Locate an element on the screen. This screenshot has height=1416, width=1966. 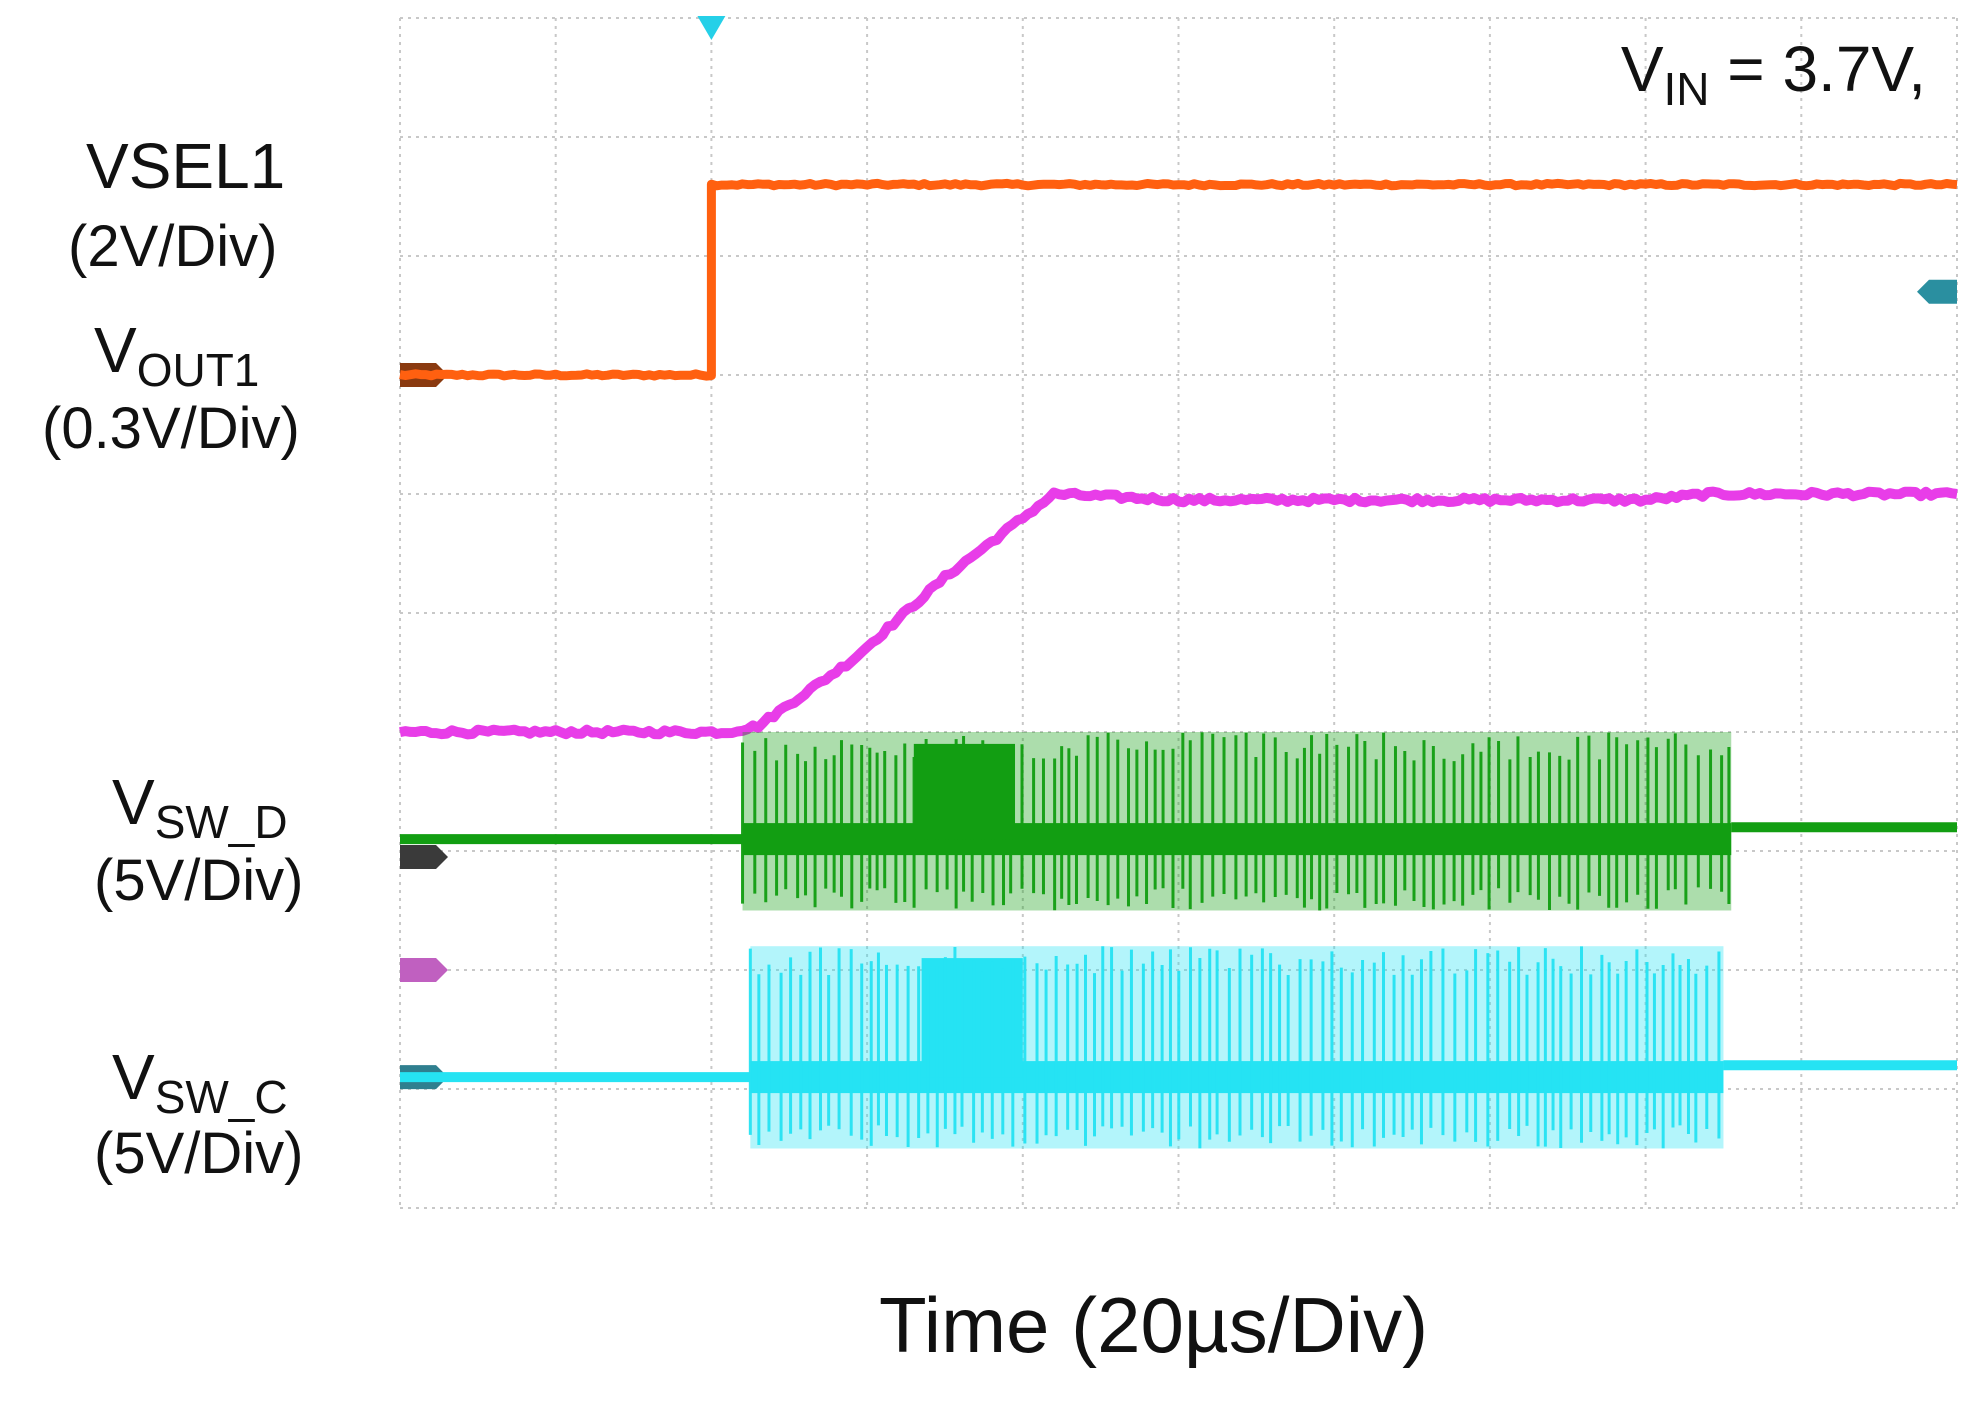
vout1-ground-marker is located at coordinates (424, 970).